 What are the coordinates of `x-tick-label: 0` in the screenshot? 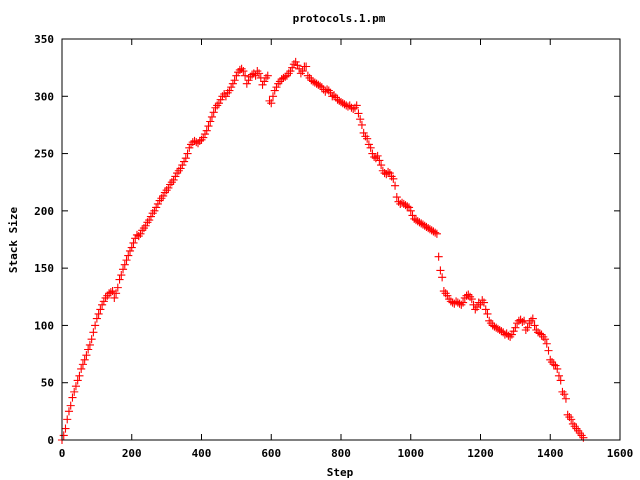 It's located at (62, 453).